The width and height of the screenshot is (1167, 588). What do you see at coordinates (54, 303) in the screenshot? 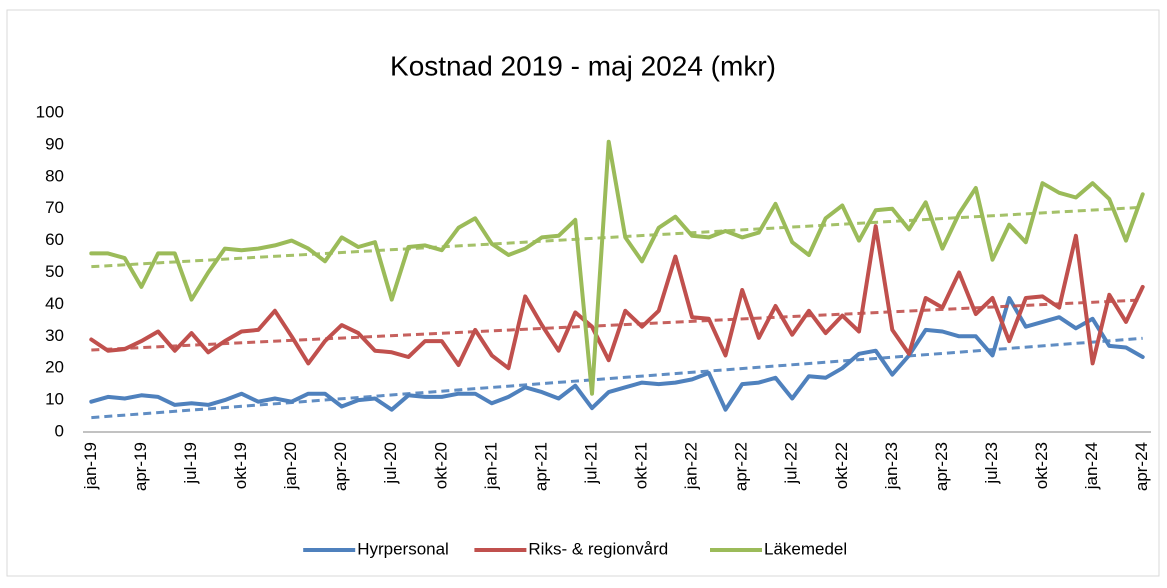
I see `y-tick-label: 40` at bounding box center [54, 303].